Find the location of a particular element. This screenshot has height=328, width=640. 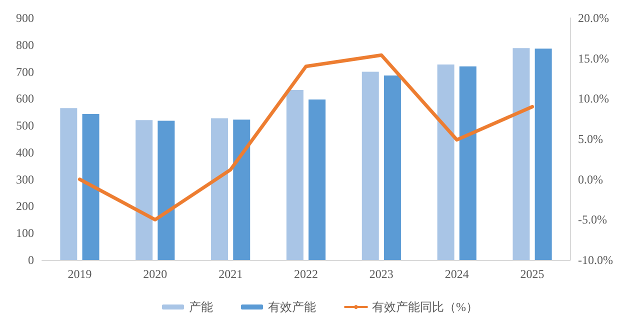

x-tick-label: 2023 is located at coordinates (381, 274).